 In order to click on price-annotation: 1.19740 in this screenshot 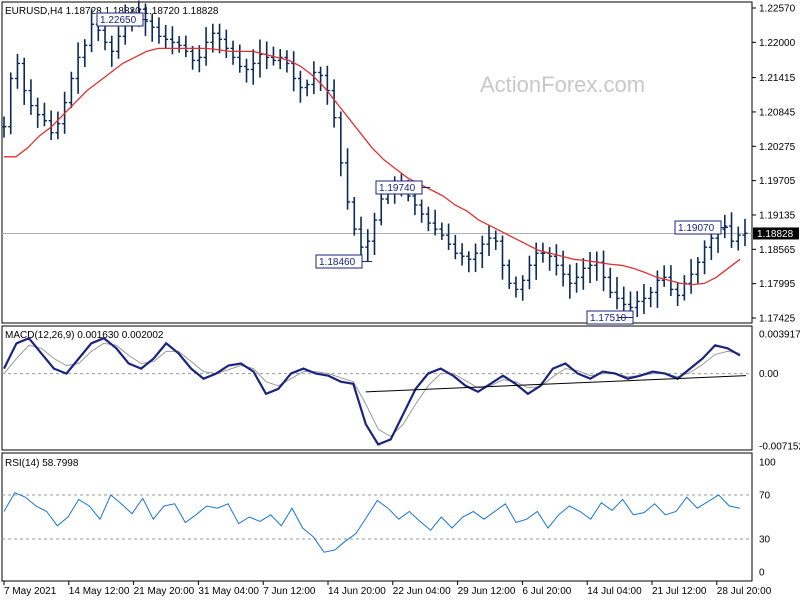, I will do `click(402, 187)`.